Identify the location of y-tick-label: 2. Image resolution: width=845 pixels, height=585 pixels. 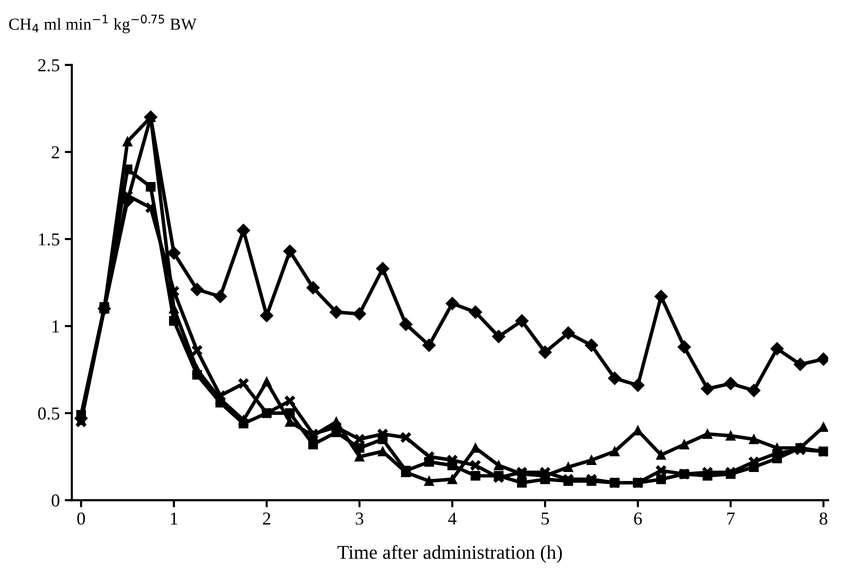
(56, 152).